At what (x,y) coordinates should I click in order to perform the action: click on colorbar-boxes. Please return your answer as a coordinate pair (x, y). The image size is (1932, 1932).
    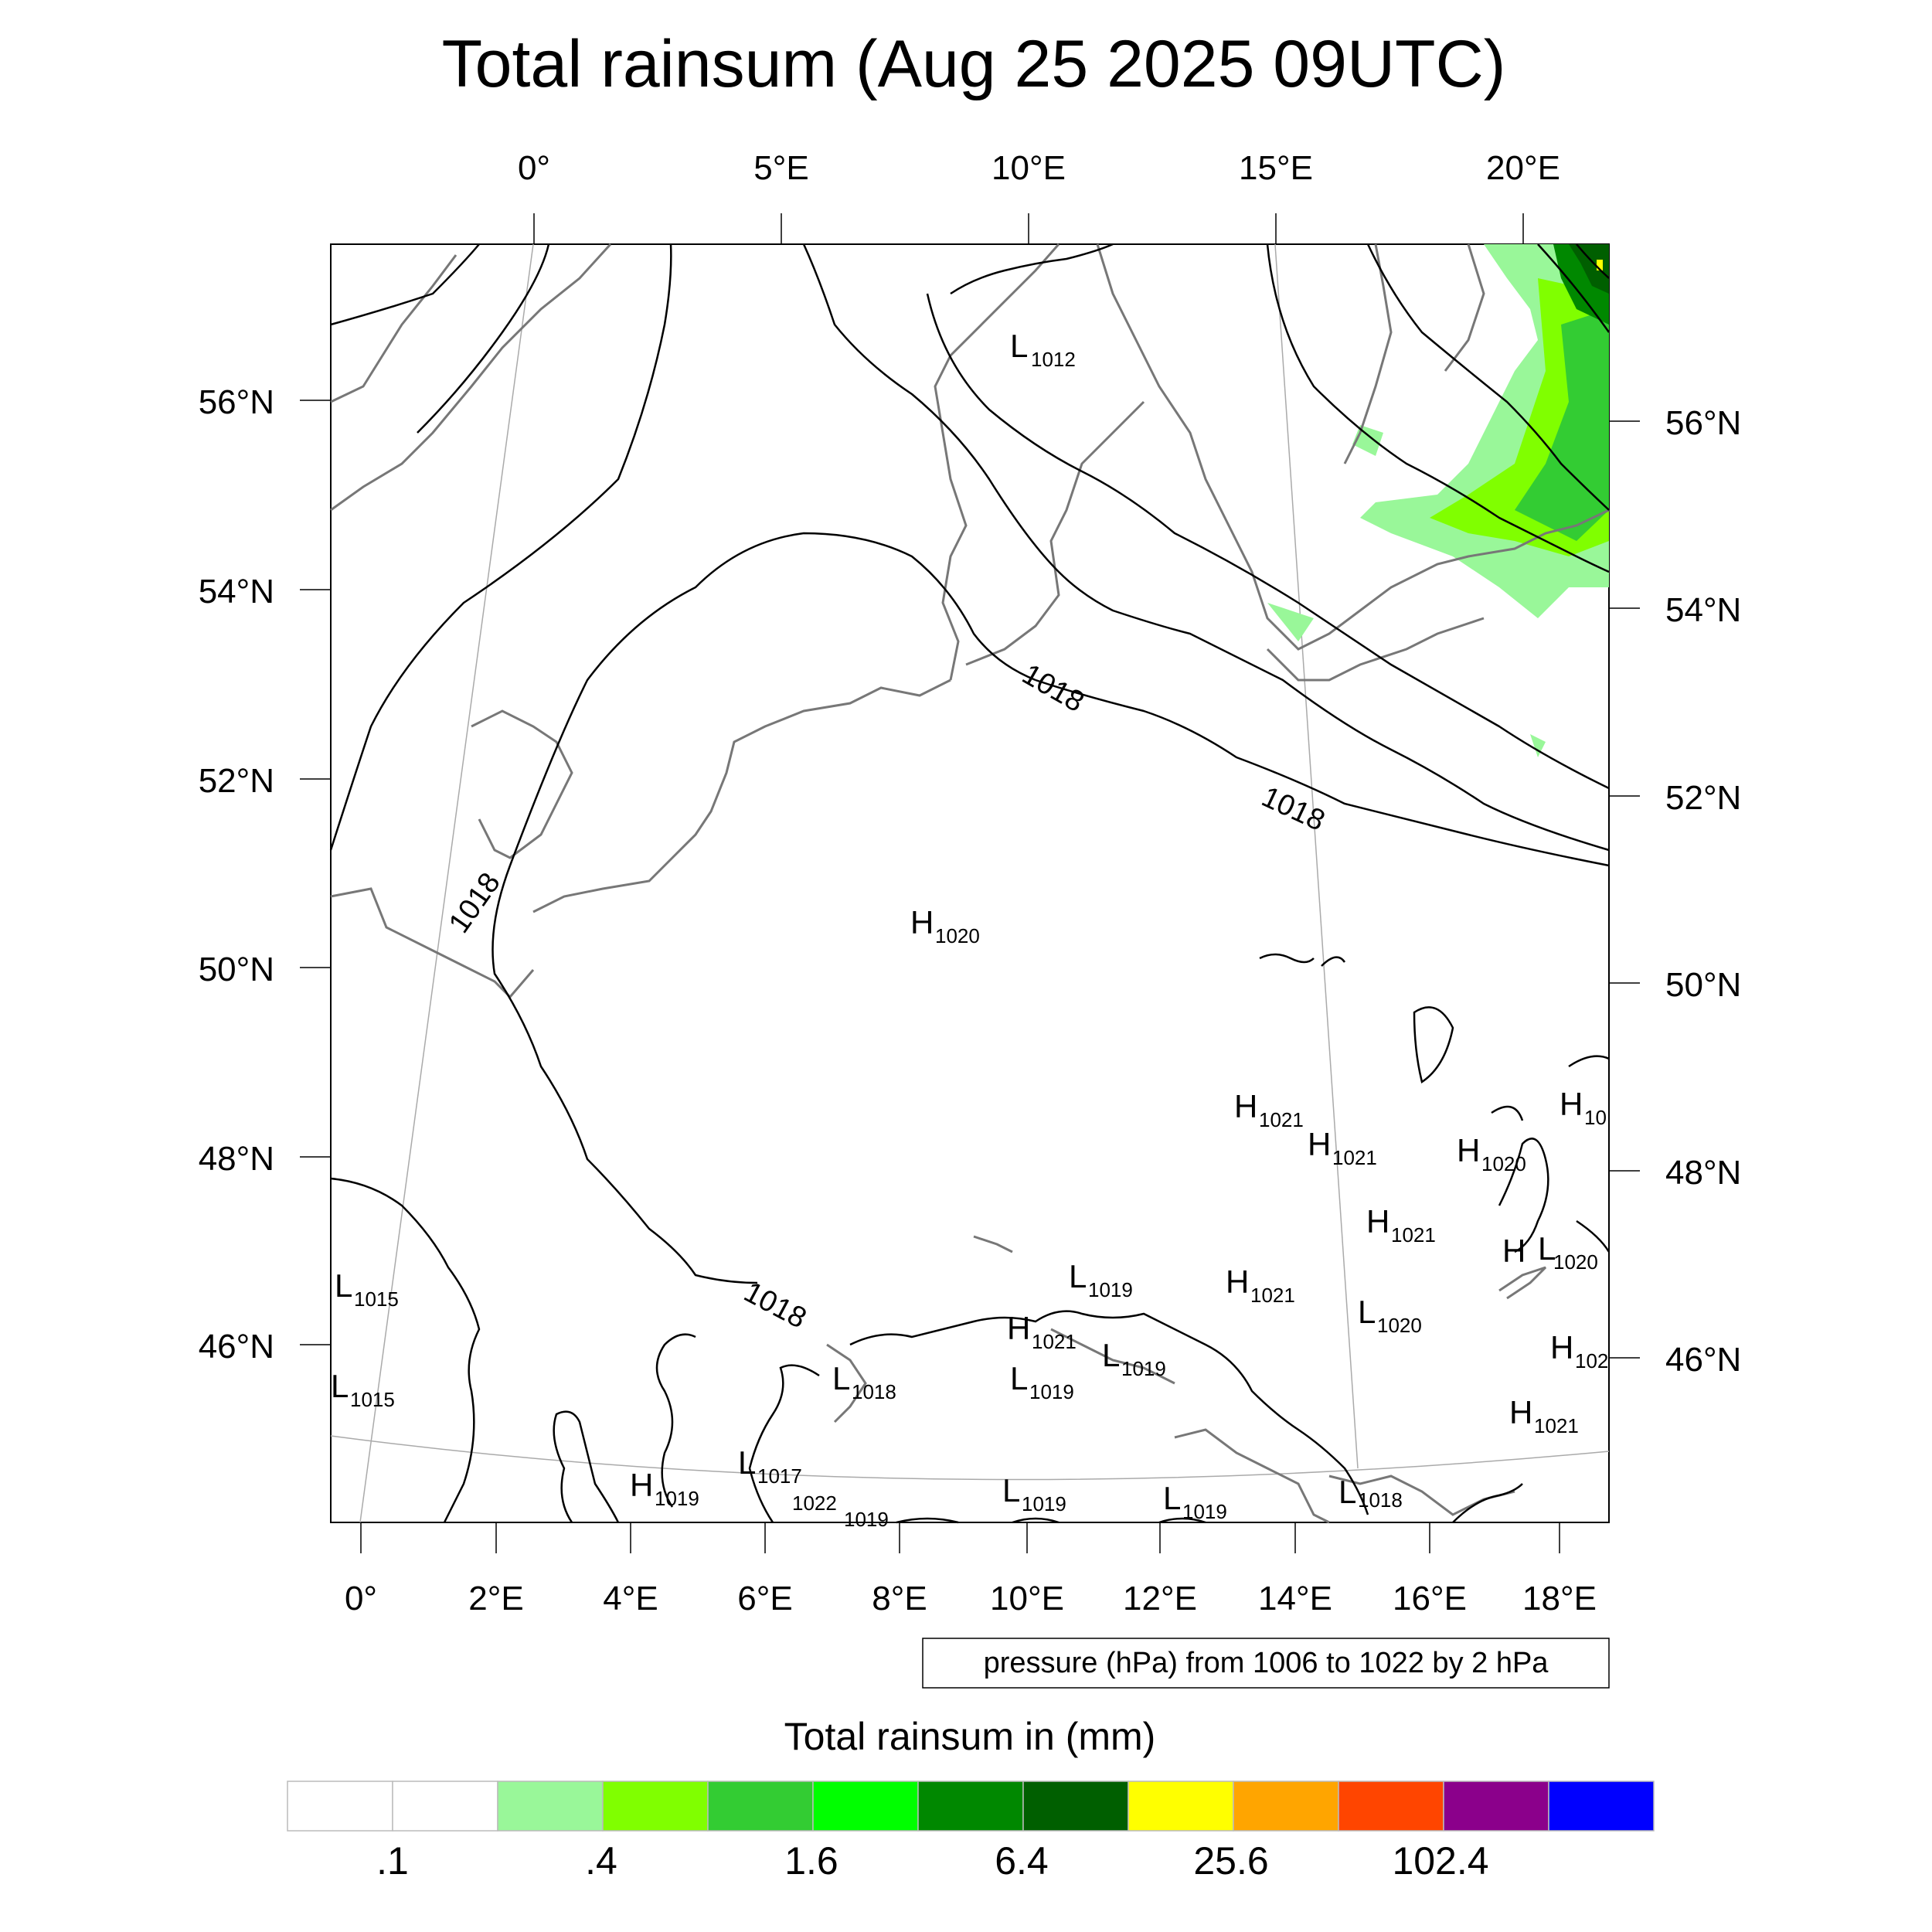
    Looking at the image, I should click on (971, 1807).